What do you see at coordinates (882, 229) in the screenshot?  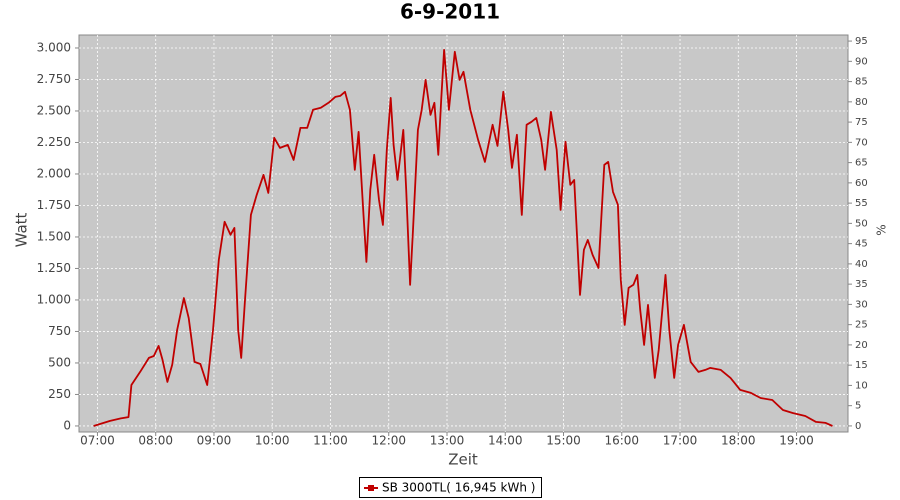 I see `y2-axis-label: %` at bounding box center [882, 229].